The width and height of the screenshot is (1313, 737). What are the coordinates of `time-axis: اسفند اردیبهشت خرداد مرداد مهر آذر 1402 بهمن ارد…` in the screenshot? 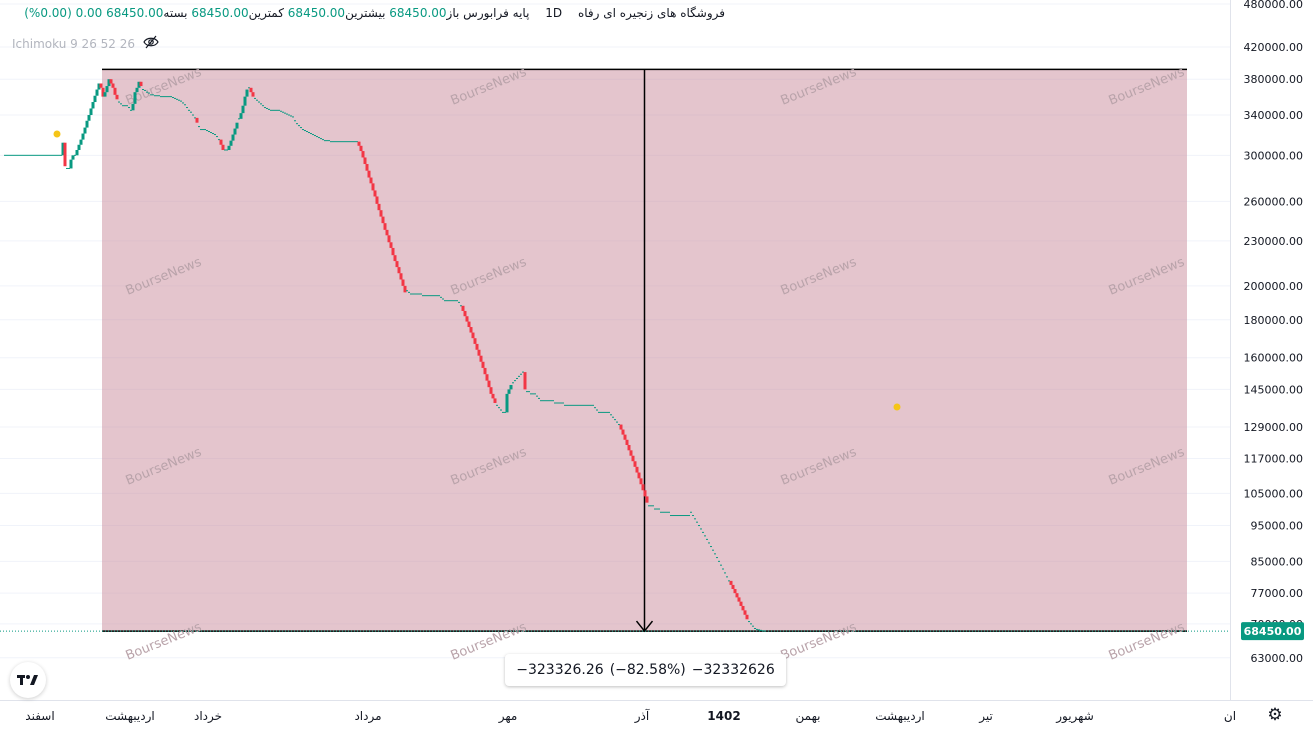 It's located at (656, 716).